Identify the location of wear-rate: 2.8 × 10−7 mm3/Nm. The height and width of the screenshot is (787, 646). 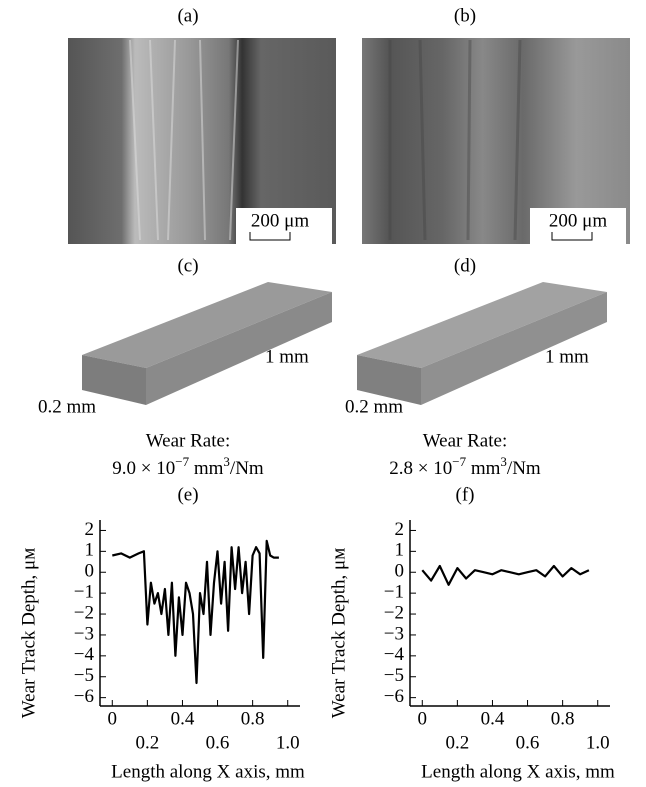
(465, 466).